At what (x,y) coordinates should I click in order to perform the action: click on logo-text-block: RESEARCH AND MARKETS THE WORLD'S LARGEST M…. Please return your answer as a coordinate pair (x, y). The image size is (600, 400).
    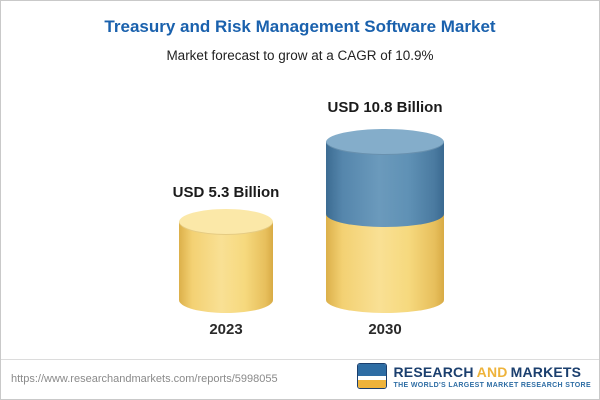
    Looking at the image, I should click on (492, 376).